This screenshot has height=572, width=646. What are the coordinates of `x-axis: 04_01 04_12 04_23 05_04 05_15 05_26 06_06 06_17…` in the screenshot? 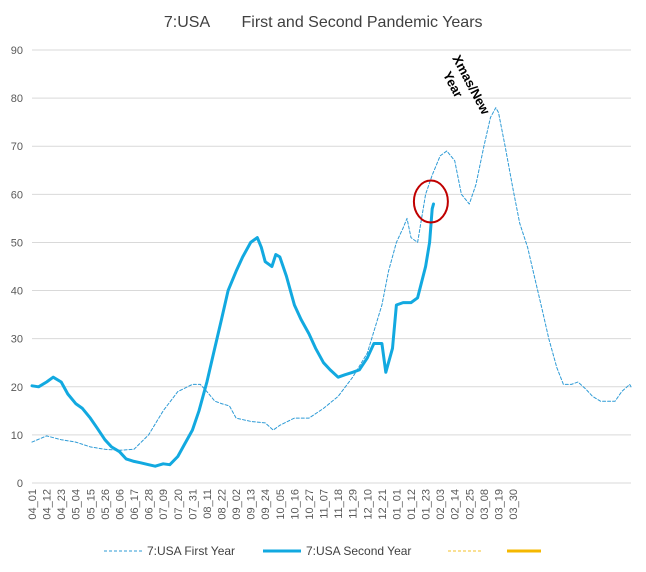 It's located at (273, 504).